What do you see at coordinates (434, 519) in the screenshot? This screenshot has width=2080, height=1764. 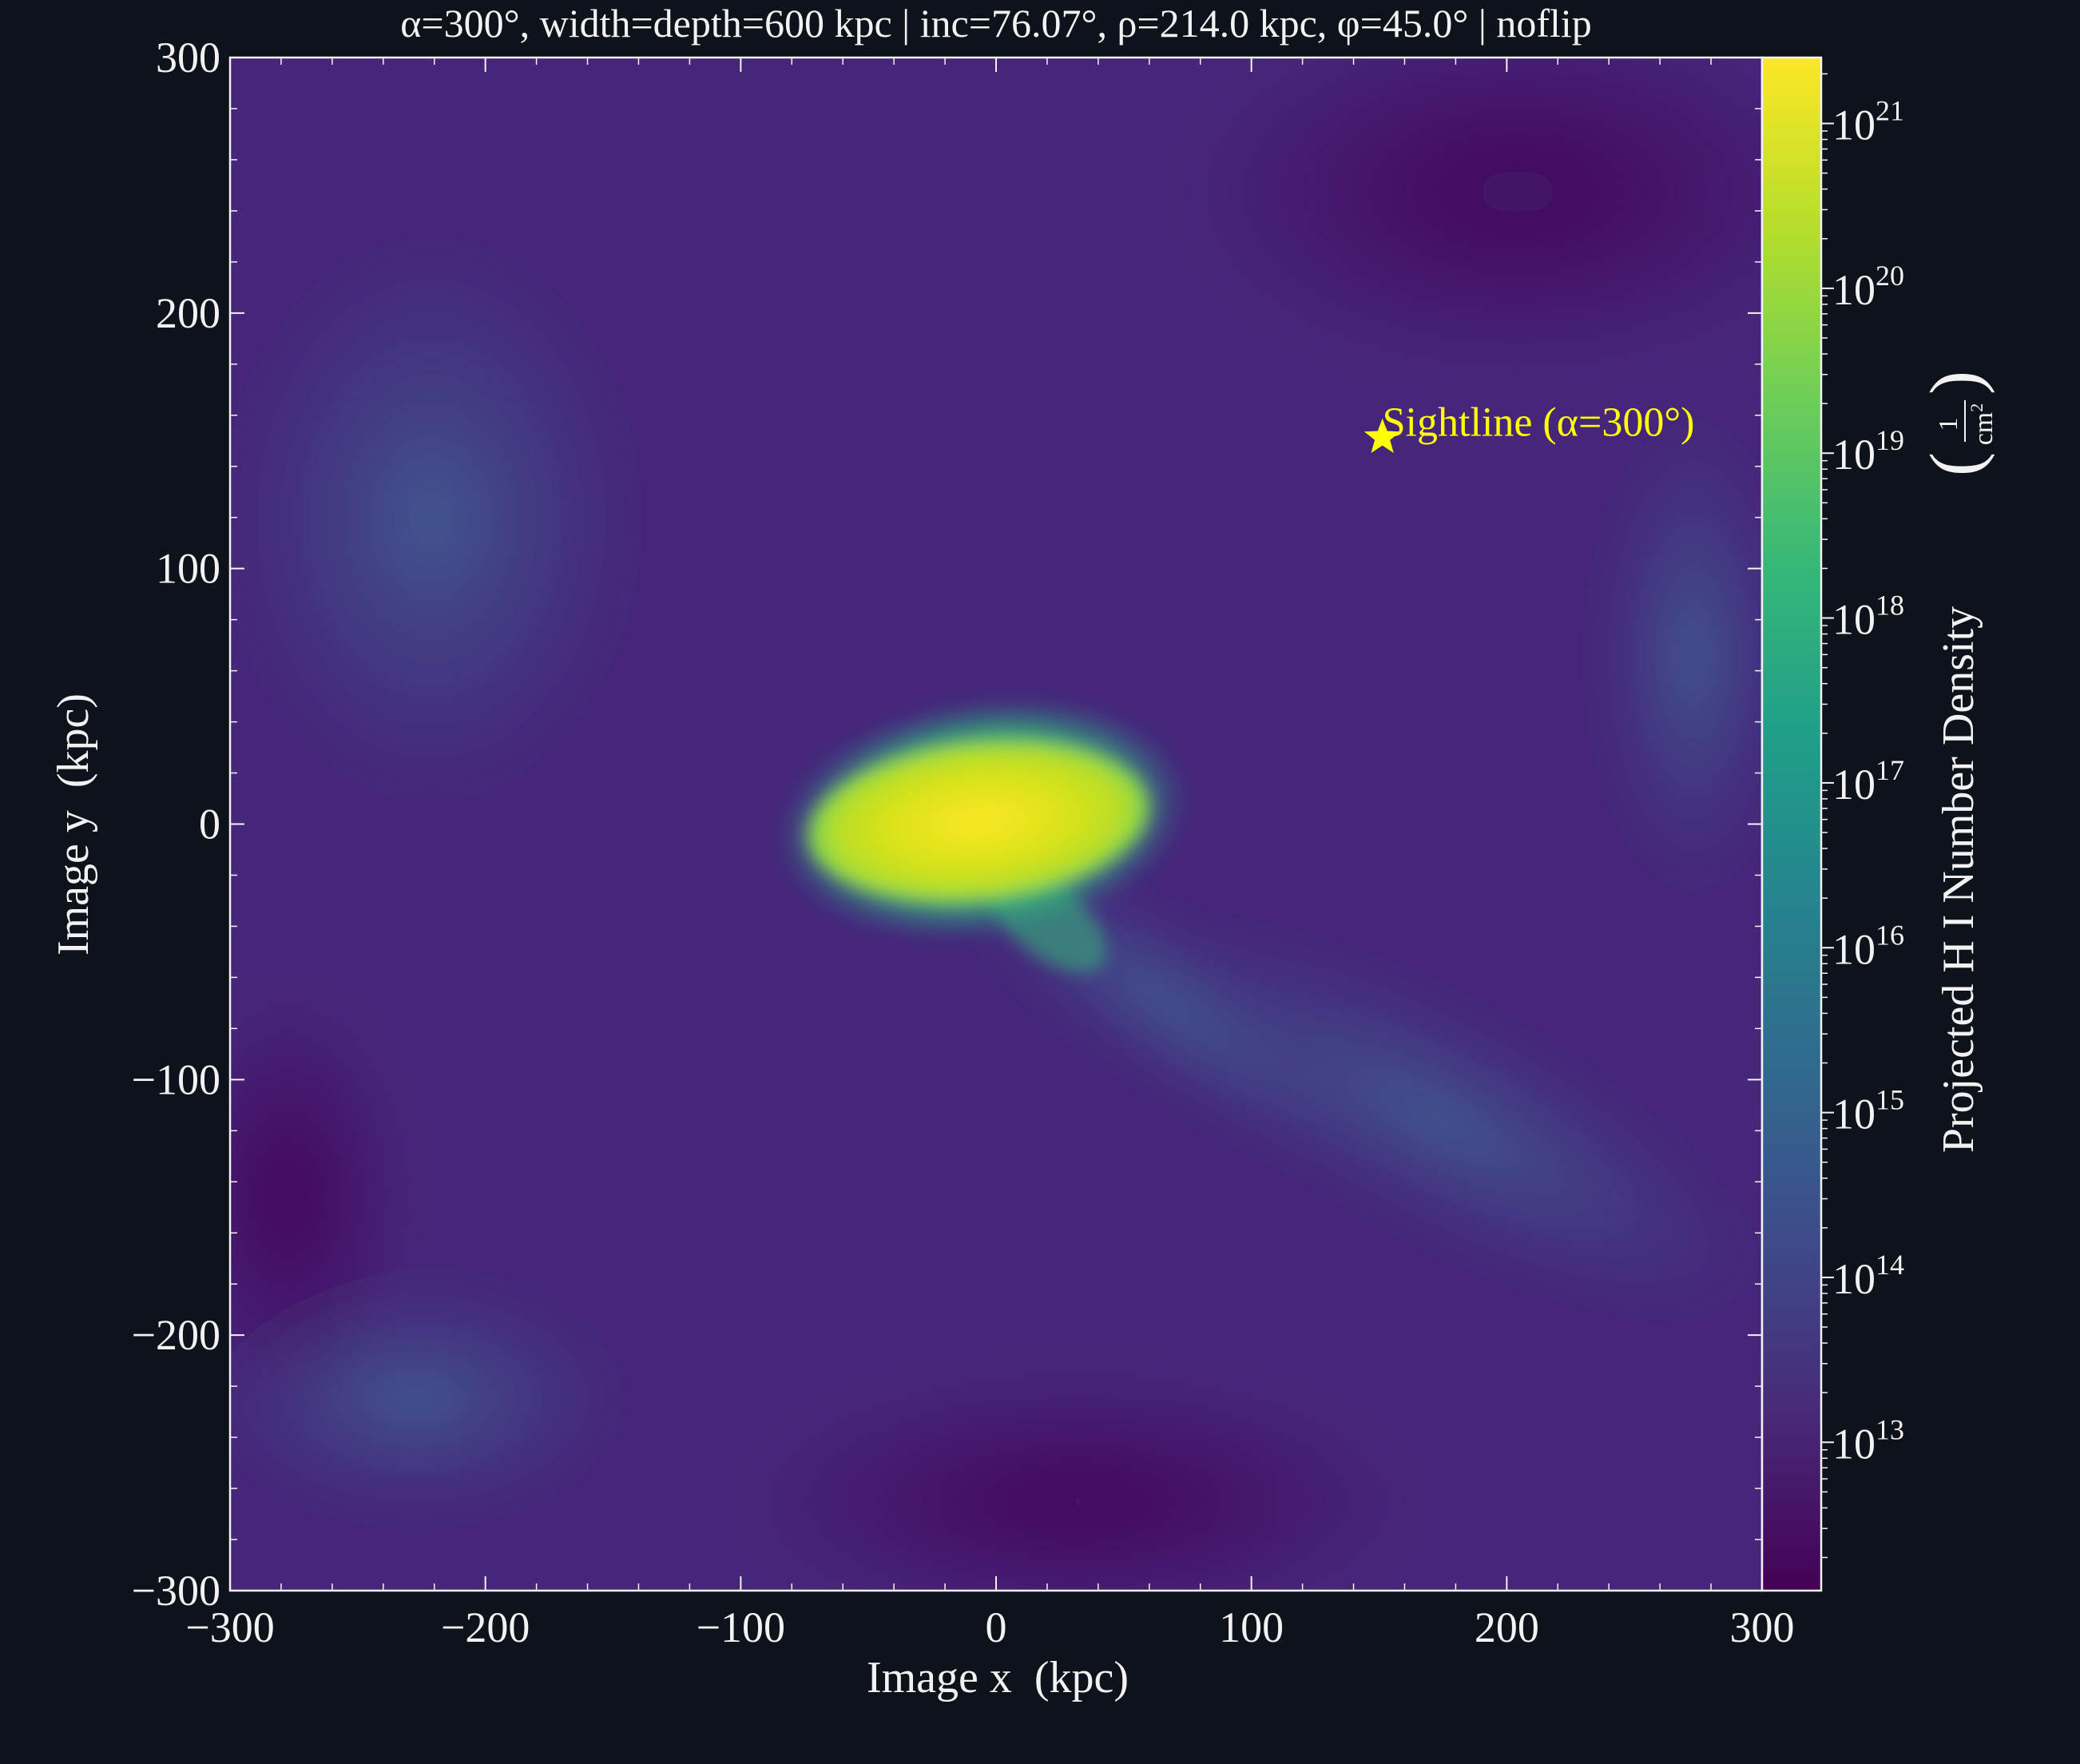 I see `filament-left` at bounding box center [434, 519].